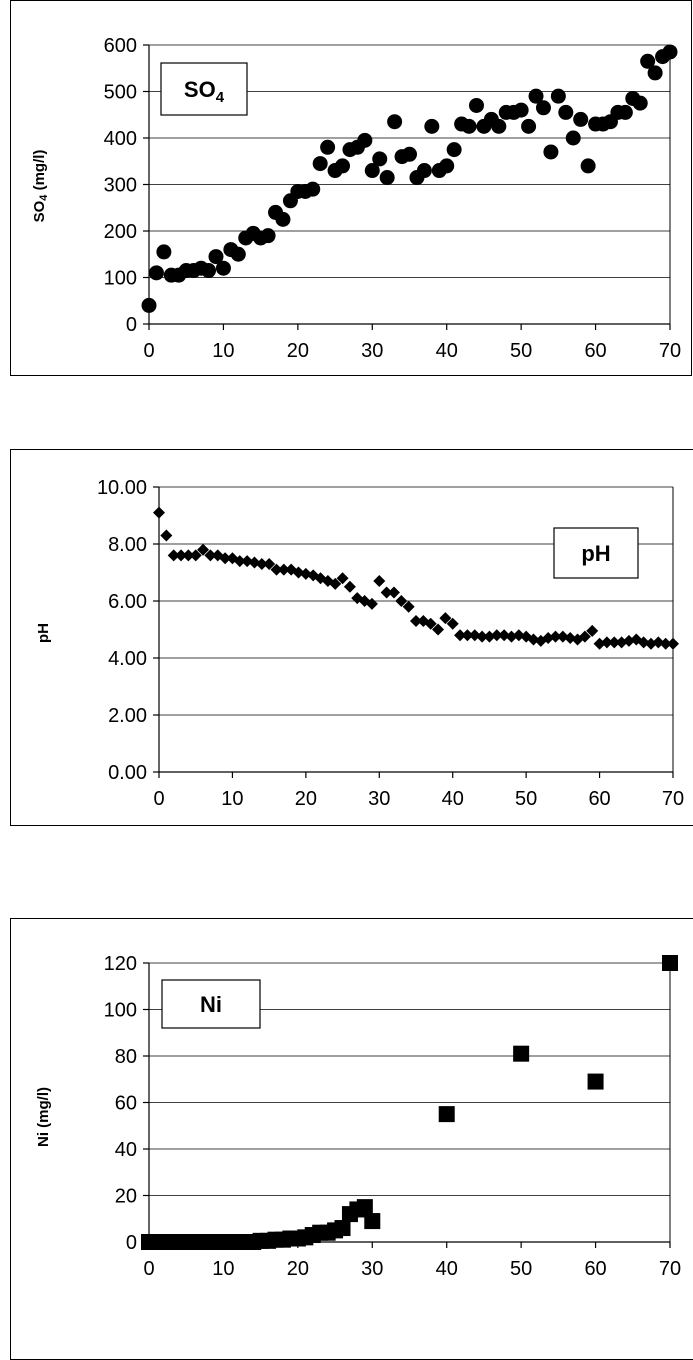  I want to click on x-tick-label: 60, so click(595, 1269).